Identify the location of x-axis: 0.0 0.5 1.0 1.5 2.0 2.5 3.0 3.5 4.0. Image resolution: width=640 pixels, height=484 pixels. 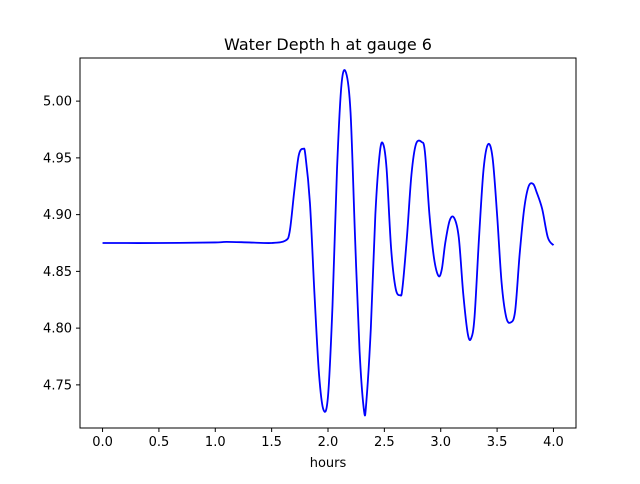
(328, 439).